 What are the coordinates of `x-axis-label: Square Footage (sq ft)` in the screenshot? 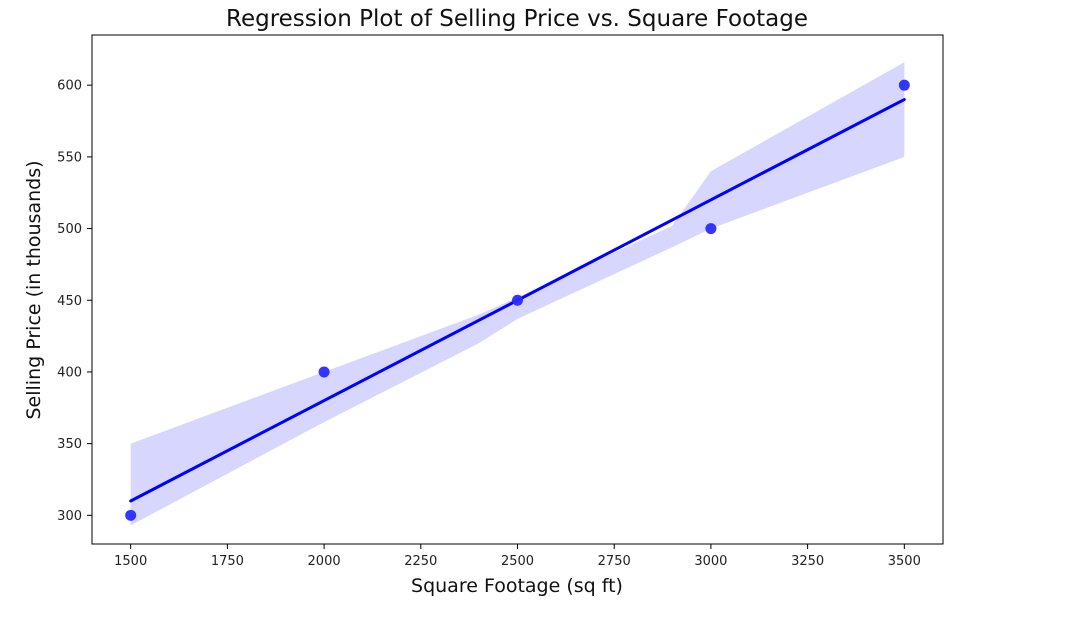 It's located at (517, 586).